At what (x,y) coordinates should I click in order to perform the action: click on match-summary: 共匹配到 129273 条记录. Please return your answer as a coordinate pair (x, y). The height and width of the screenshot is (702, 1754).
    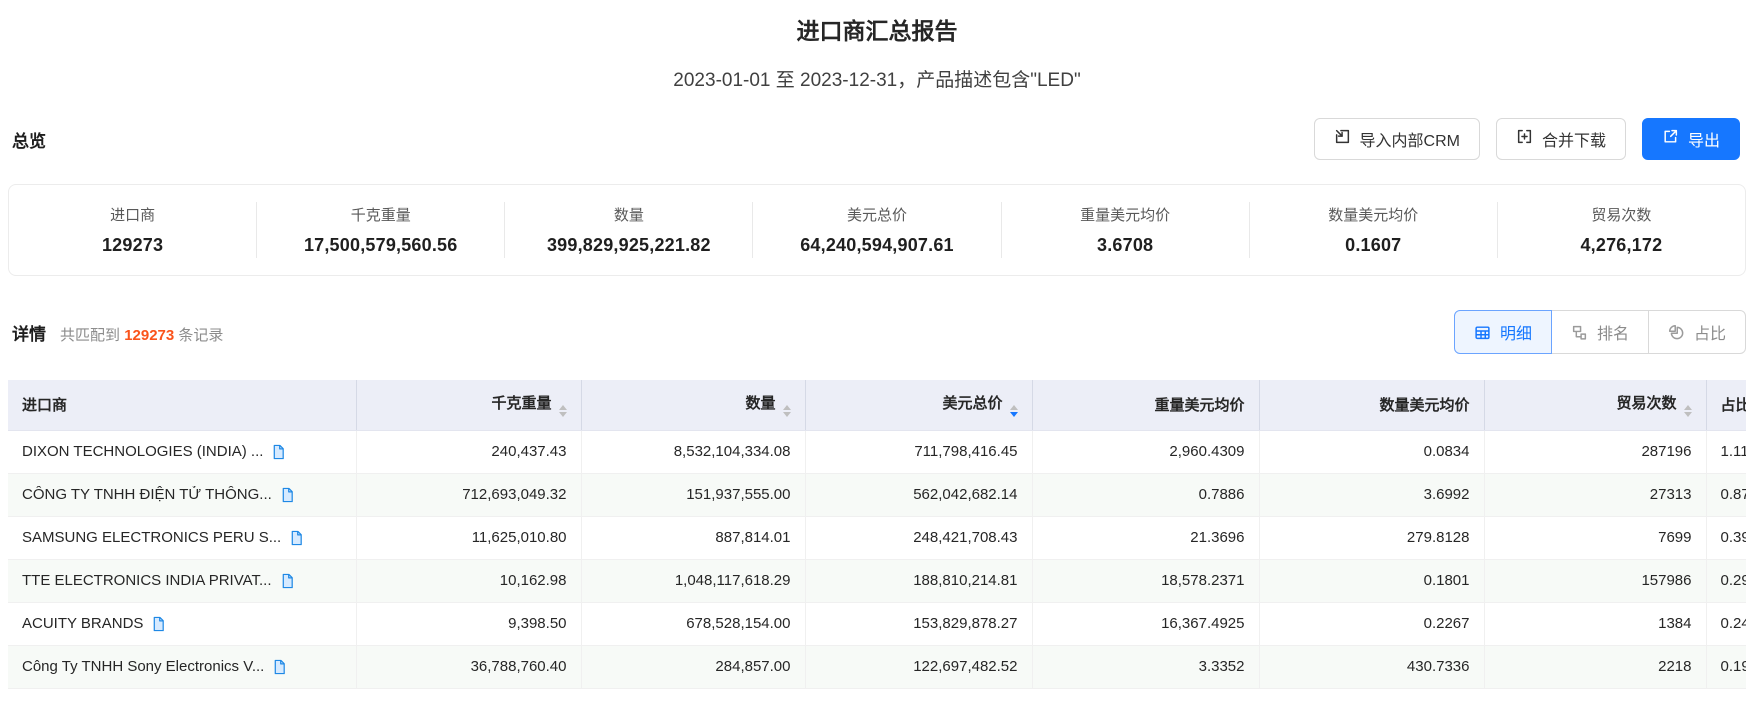
    Looking at the image, I should click on (141, 334).